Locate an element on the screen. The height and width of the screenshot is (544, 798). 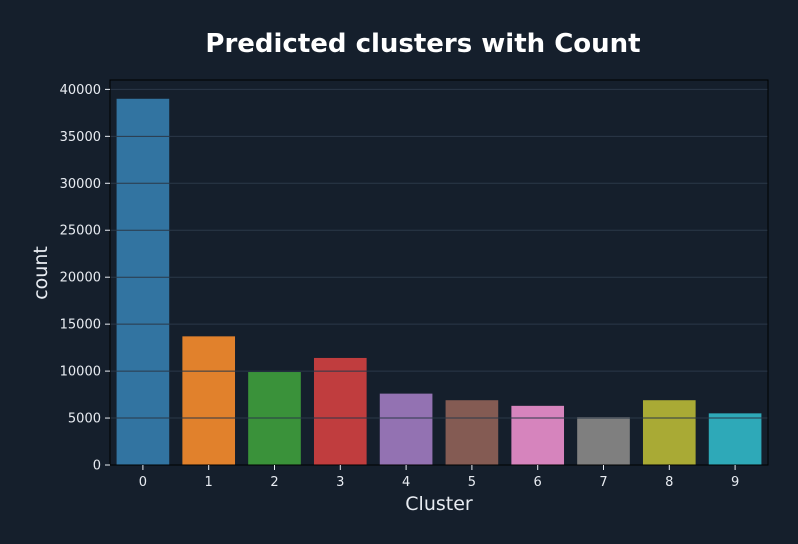
y-tick-label: 30000 is located at coordinates (80, 184).